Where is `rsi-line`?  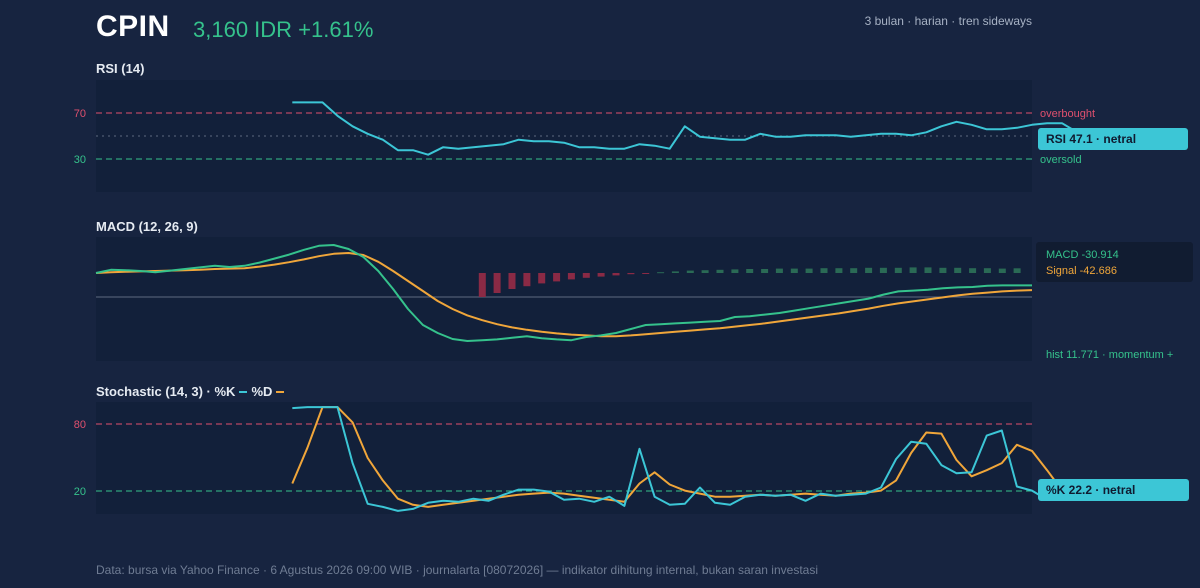 rsi-line is located at coordinates (730, 128).